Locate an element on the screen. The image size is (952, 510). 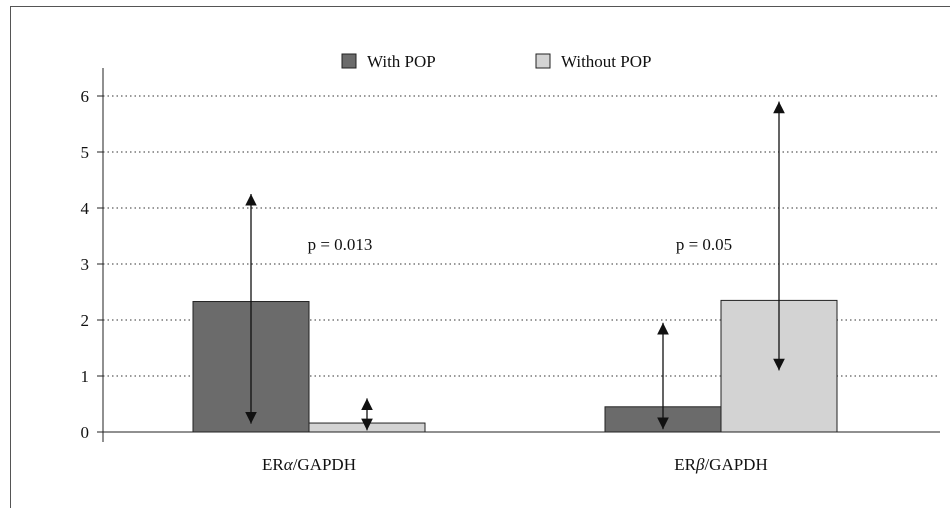
y-tick-label: 1 is located at coordinates (85, 376).